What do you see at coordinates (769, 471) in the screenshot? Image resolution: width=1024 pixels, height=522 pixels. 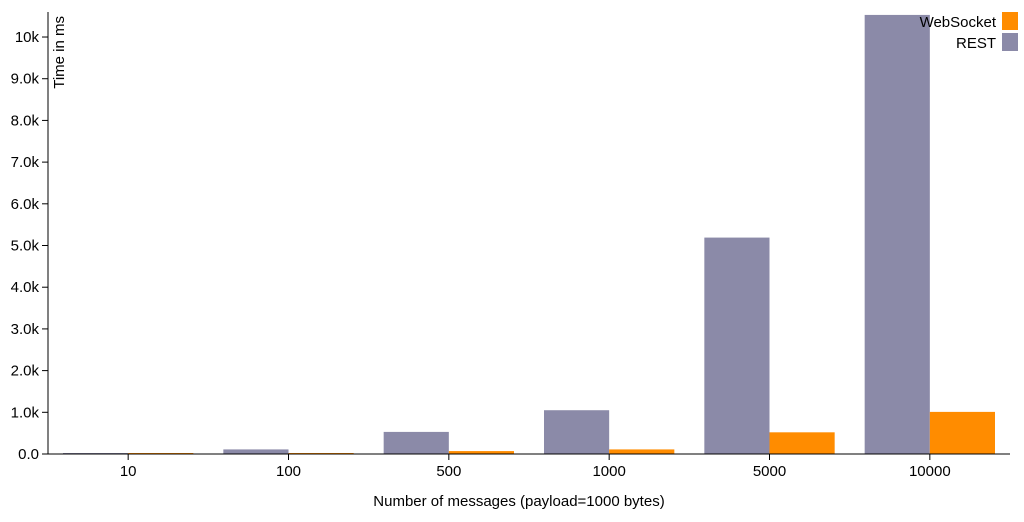 I see `x-tick-label: 5000` at bounding box center [769, 471].